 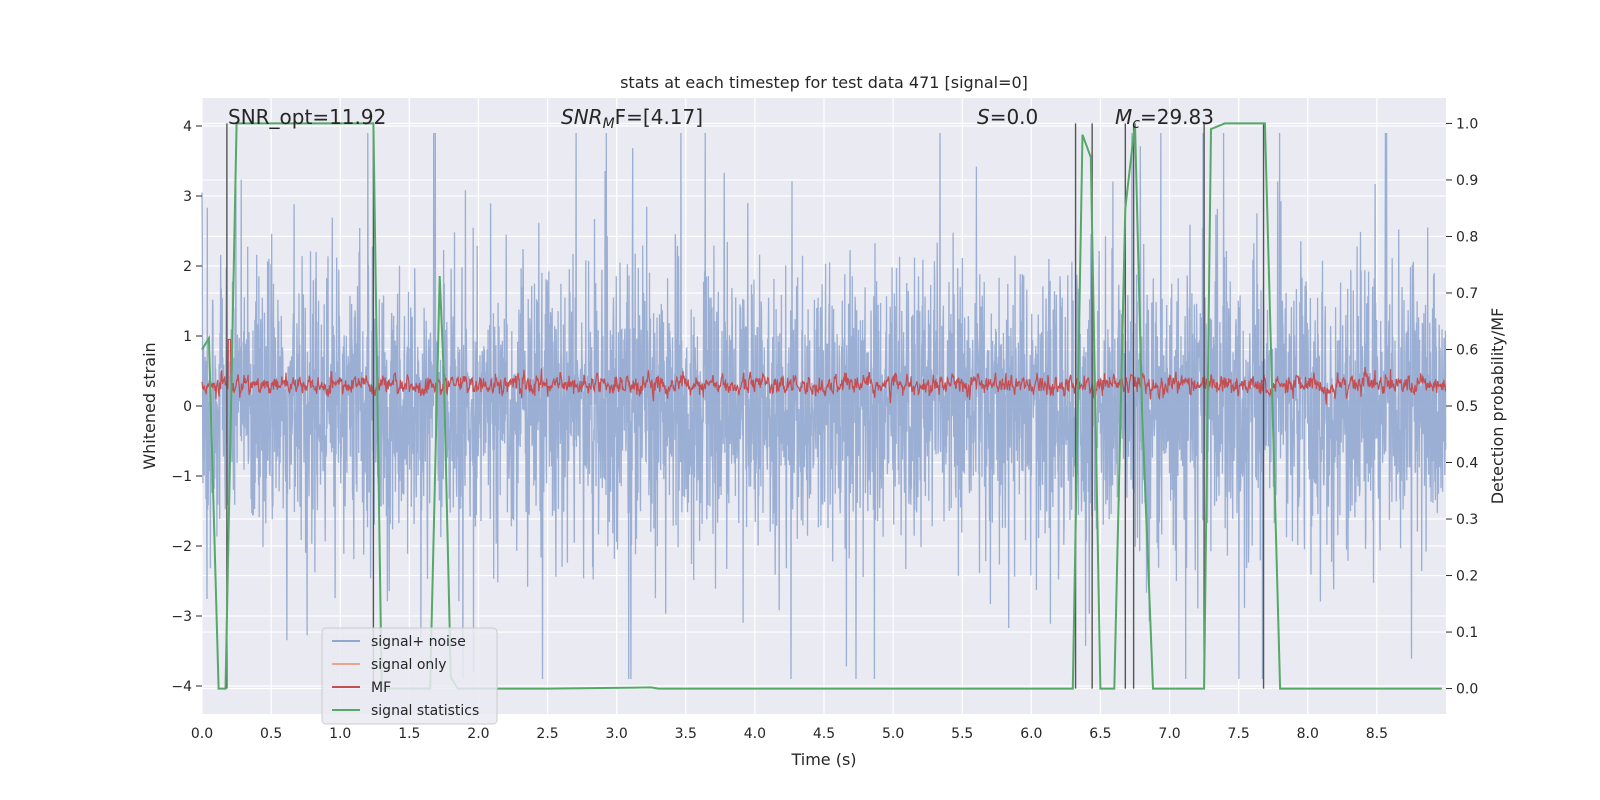 I want to click on x-tick-label: 8.0, so click(x=1308, y=734).